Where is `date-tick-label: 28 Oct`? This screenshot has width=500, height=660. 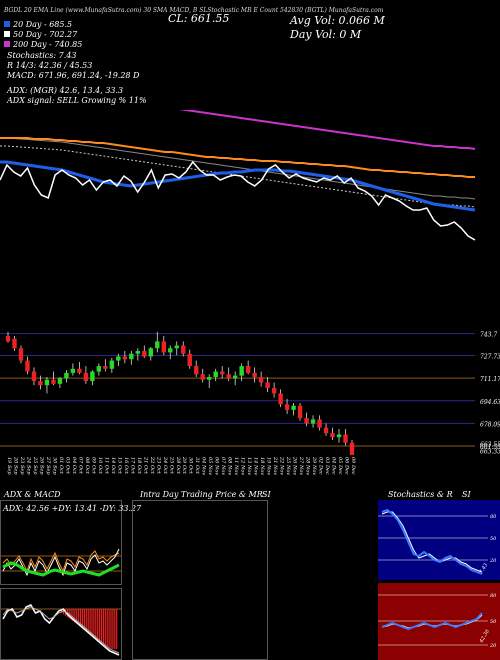 date-tick-label: 28 Oct is located at coordinates (178, 465).